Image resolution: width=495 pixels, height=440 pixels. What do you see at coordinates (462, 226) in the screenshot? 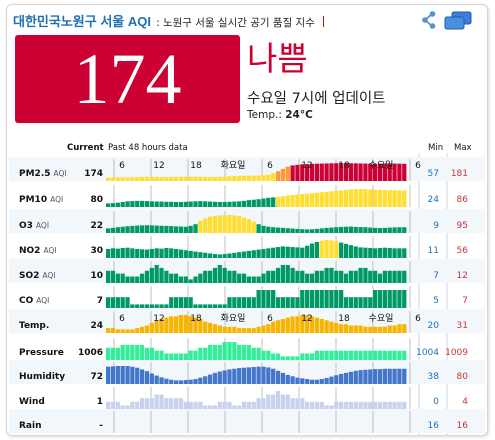
I see `max-value-o3: 95` at bounding box center [462, 226].